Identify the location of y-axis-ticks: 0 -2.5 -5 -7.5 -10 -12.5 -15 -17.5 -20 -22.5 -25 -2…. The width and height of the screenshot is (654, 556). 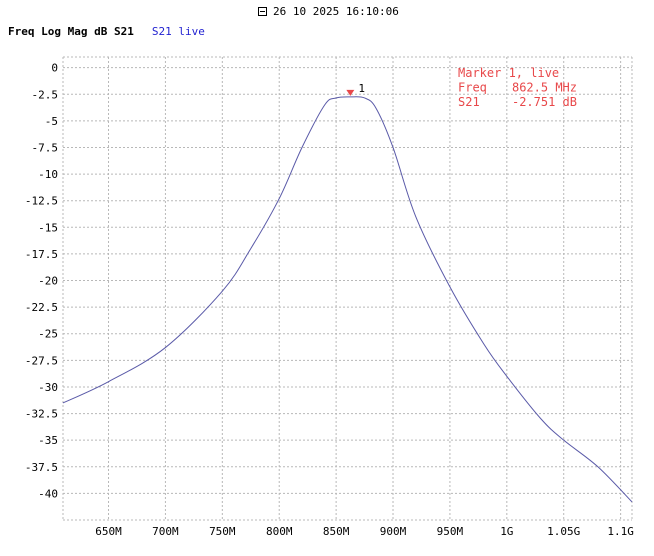
(41, 281).